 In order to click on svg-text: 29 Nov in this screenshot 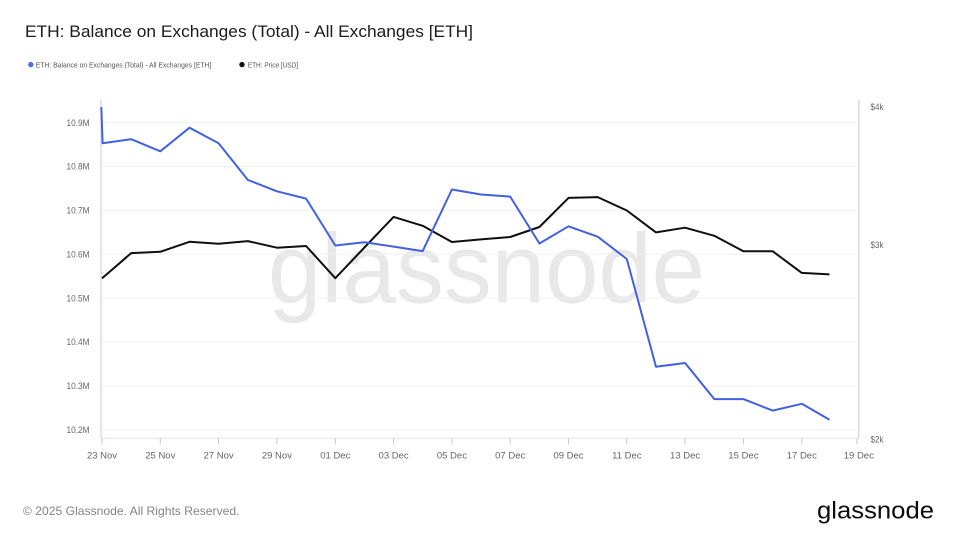, I will do `click(277, 455)`.